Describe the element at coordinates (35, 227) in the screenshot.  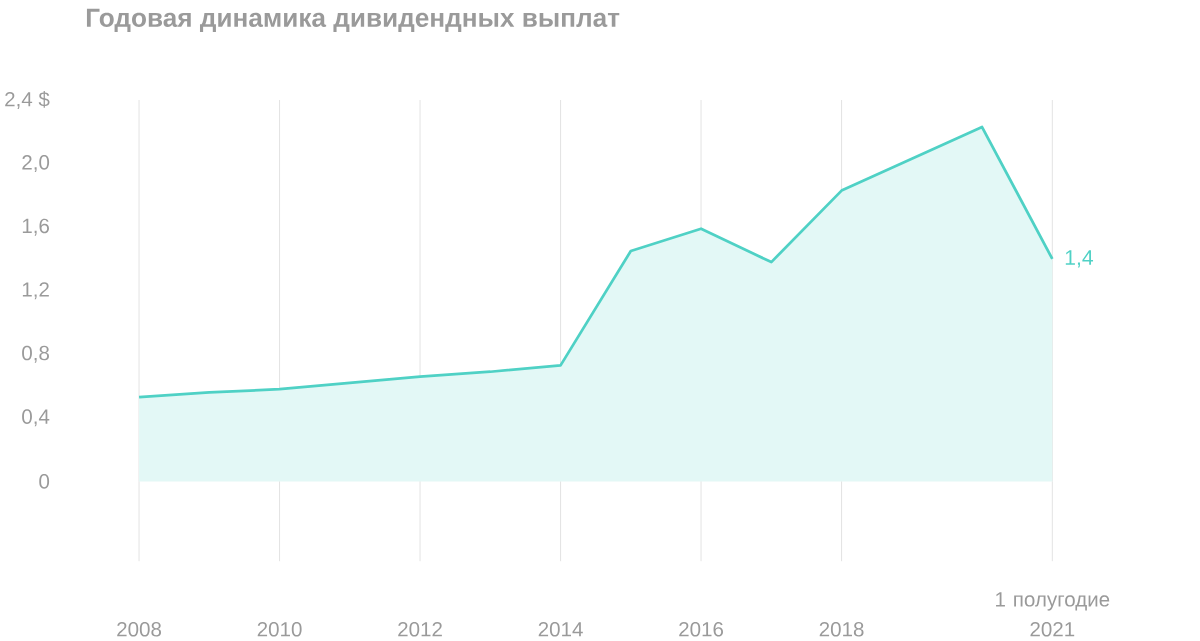
I see `y-tick-label: 1,6` at that location.